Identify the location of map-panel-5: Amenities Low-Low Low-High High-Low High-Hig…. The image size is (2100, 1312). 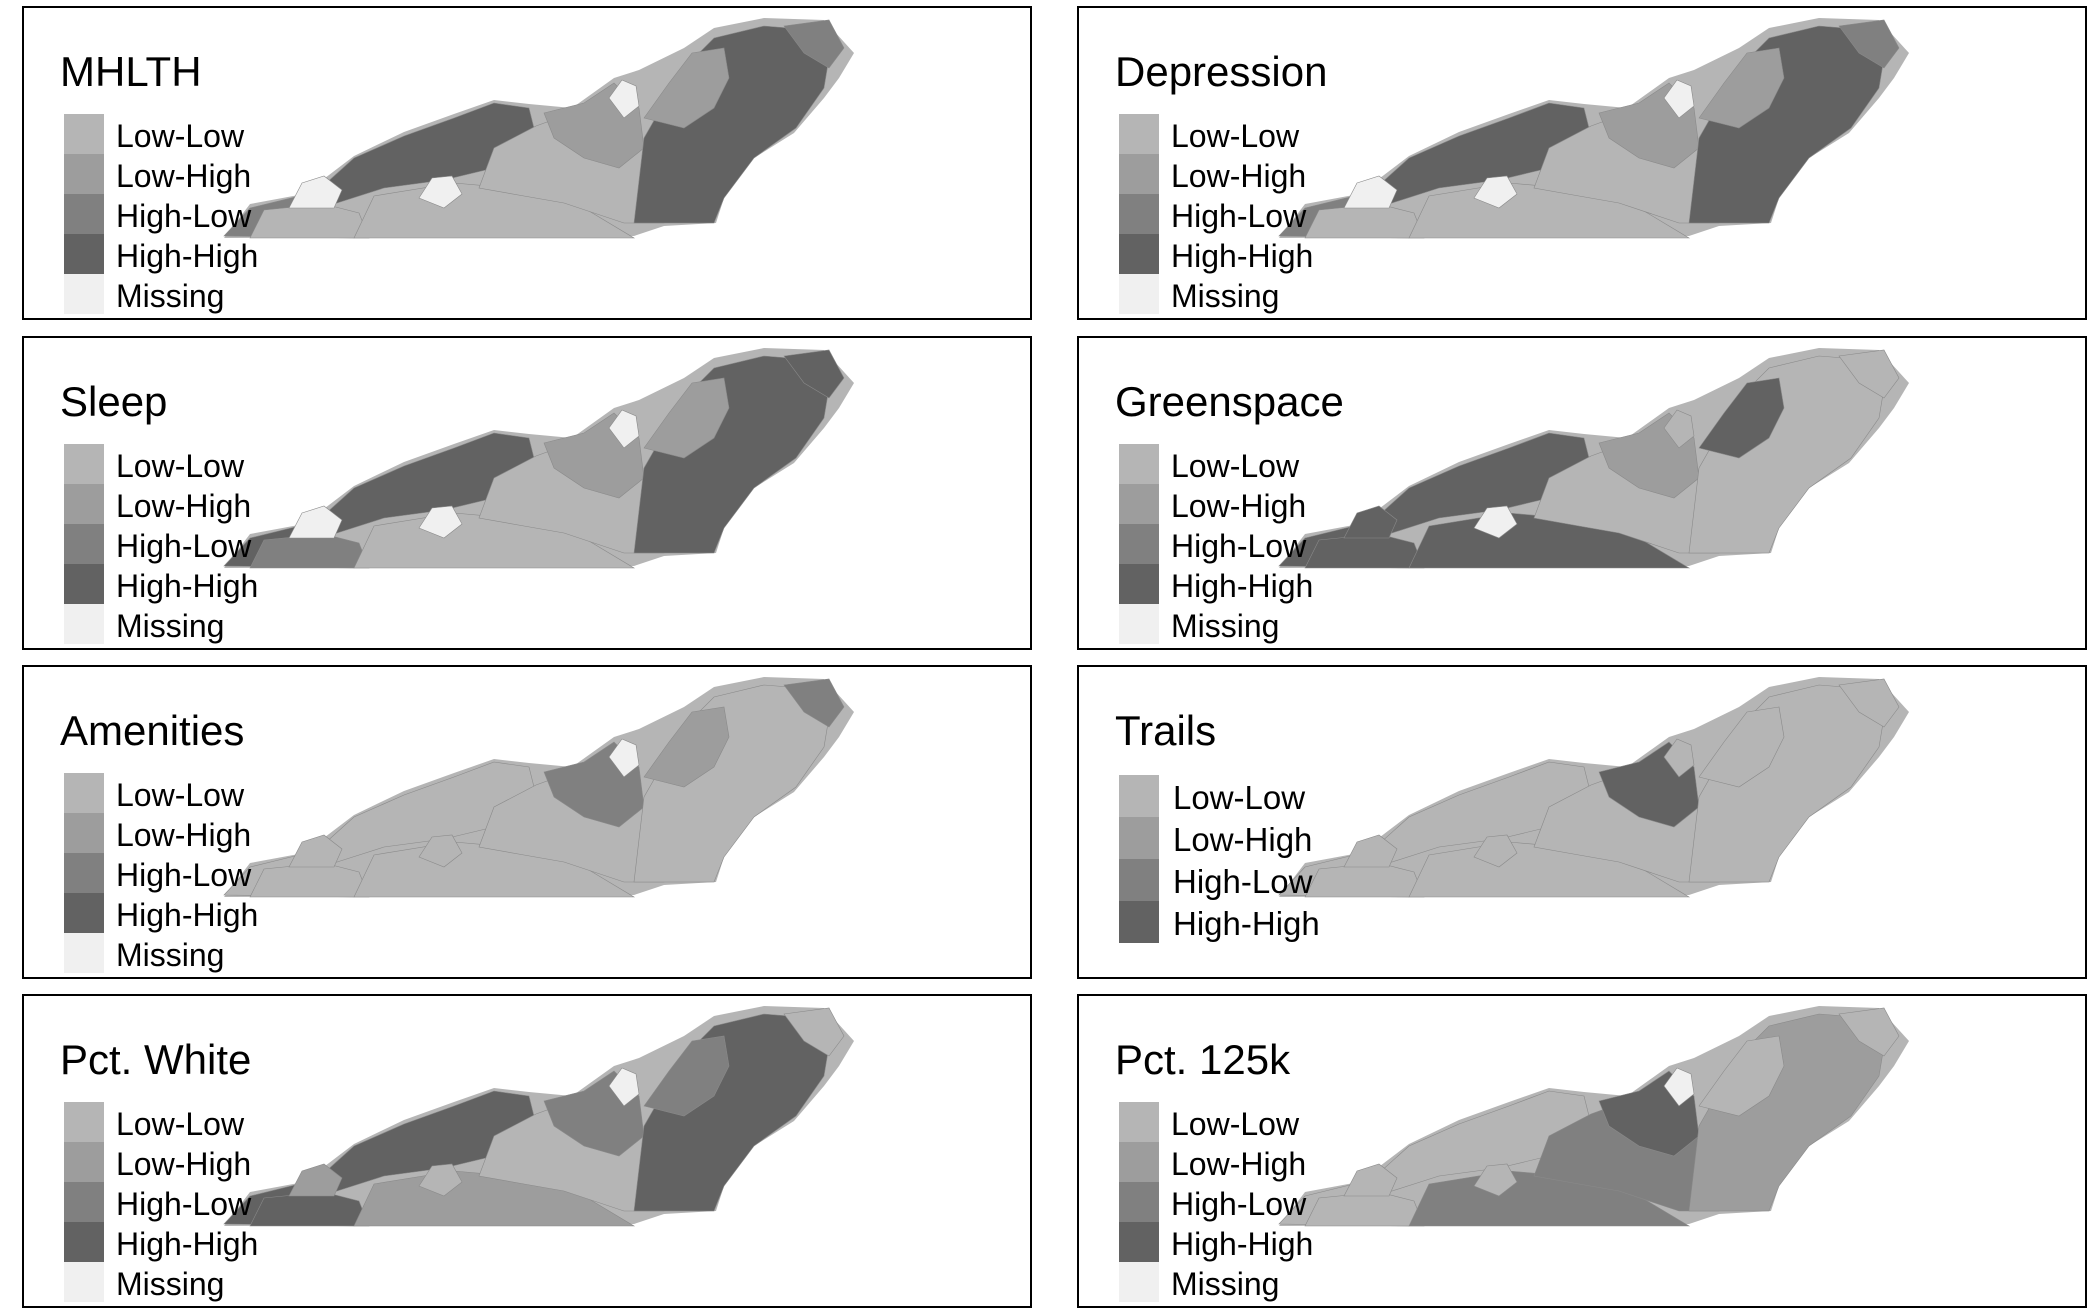
(527, 822).